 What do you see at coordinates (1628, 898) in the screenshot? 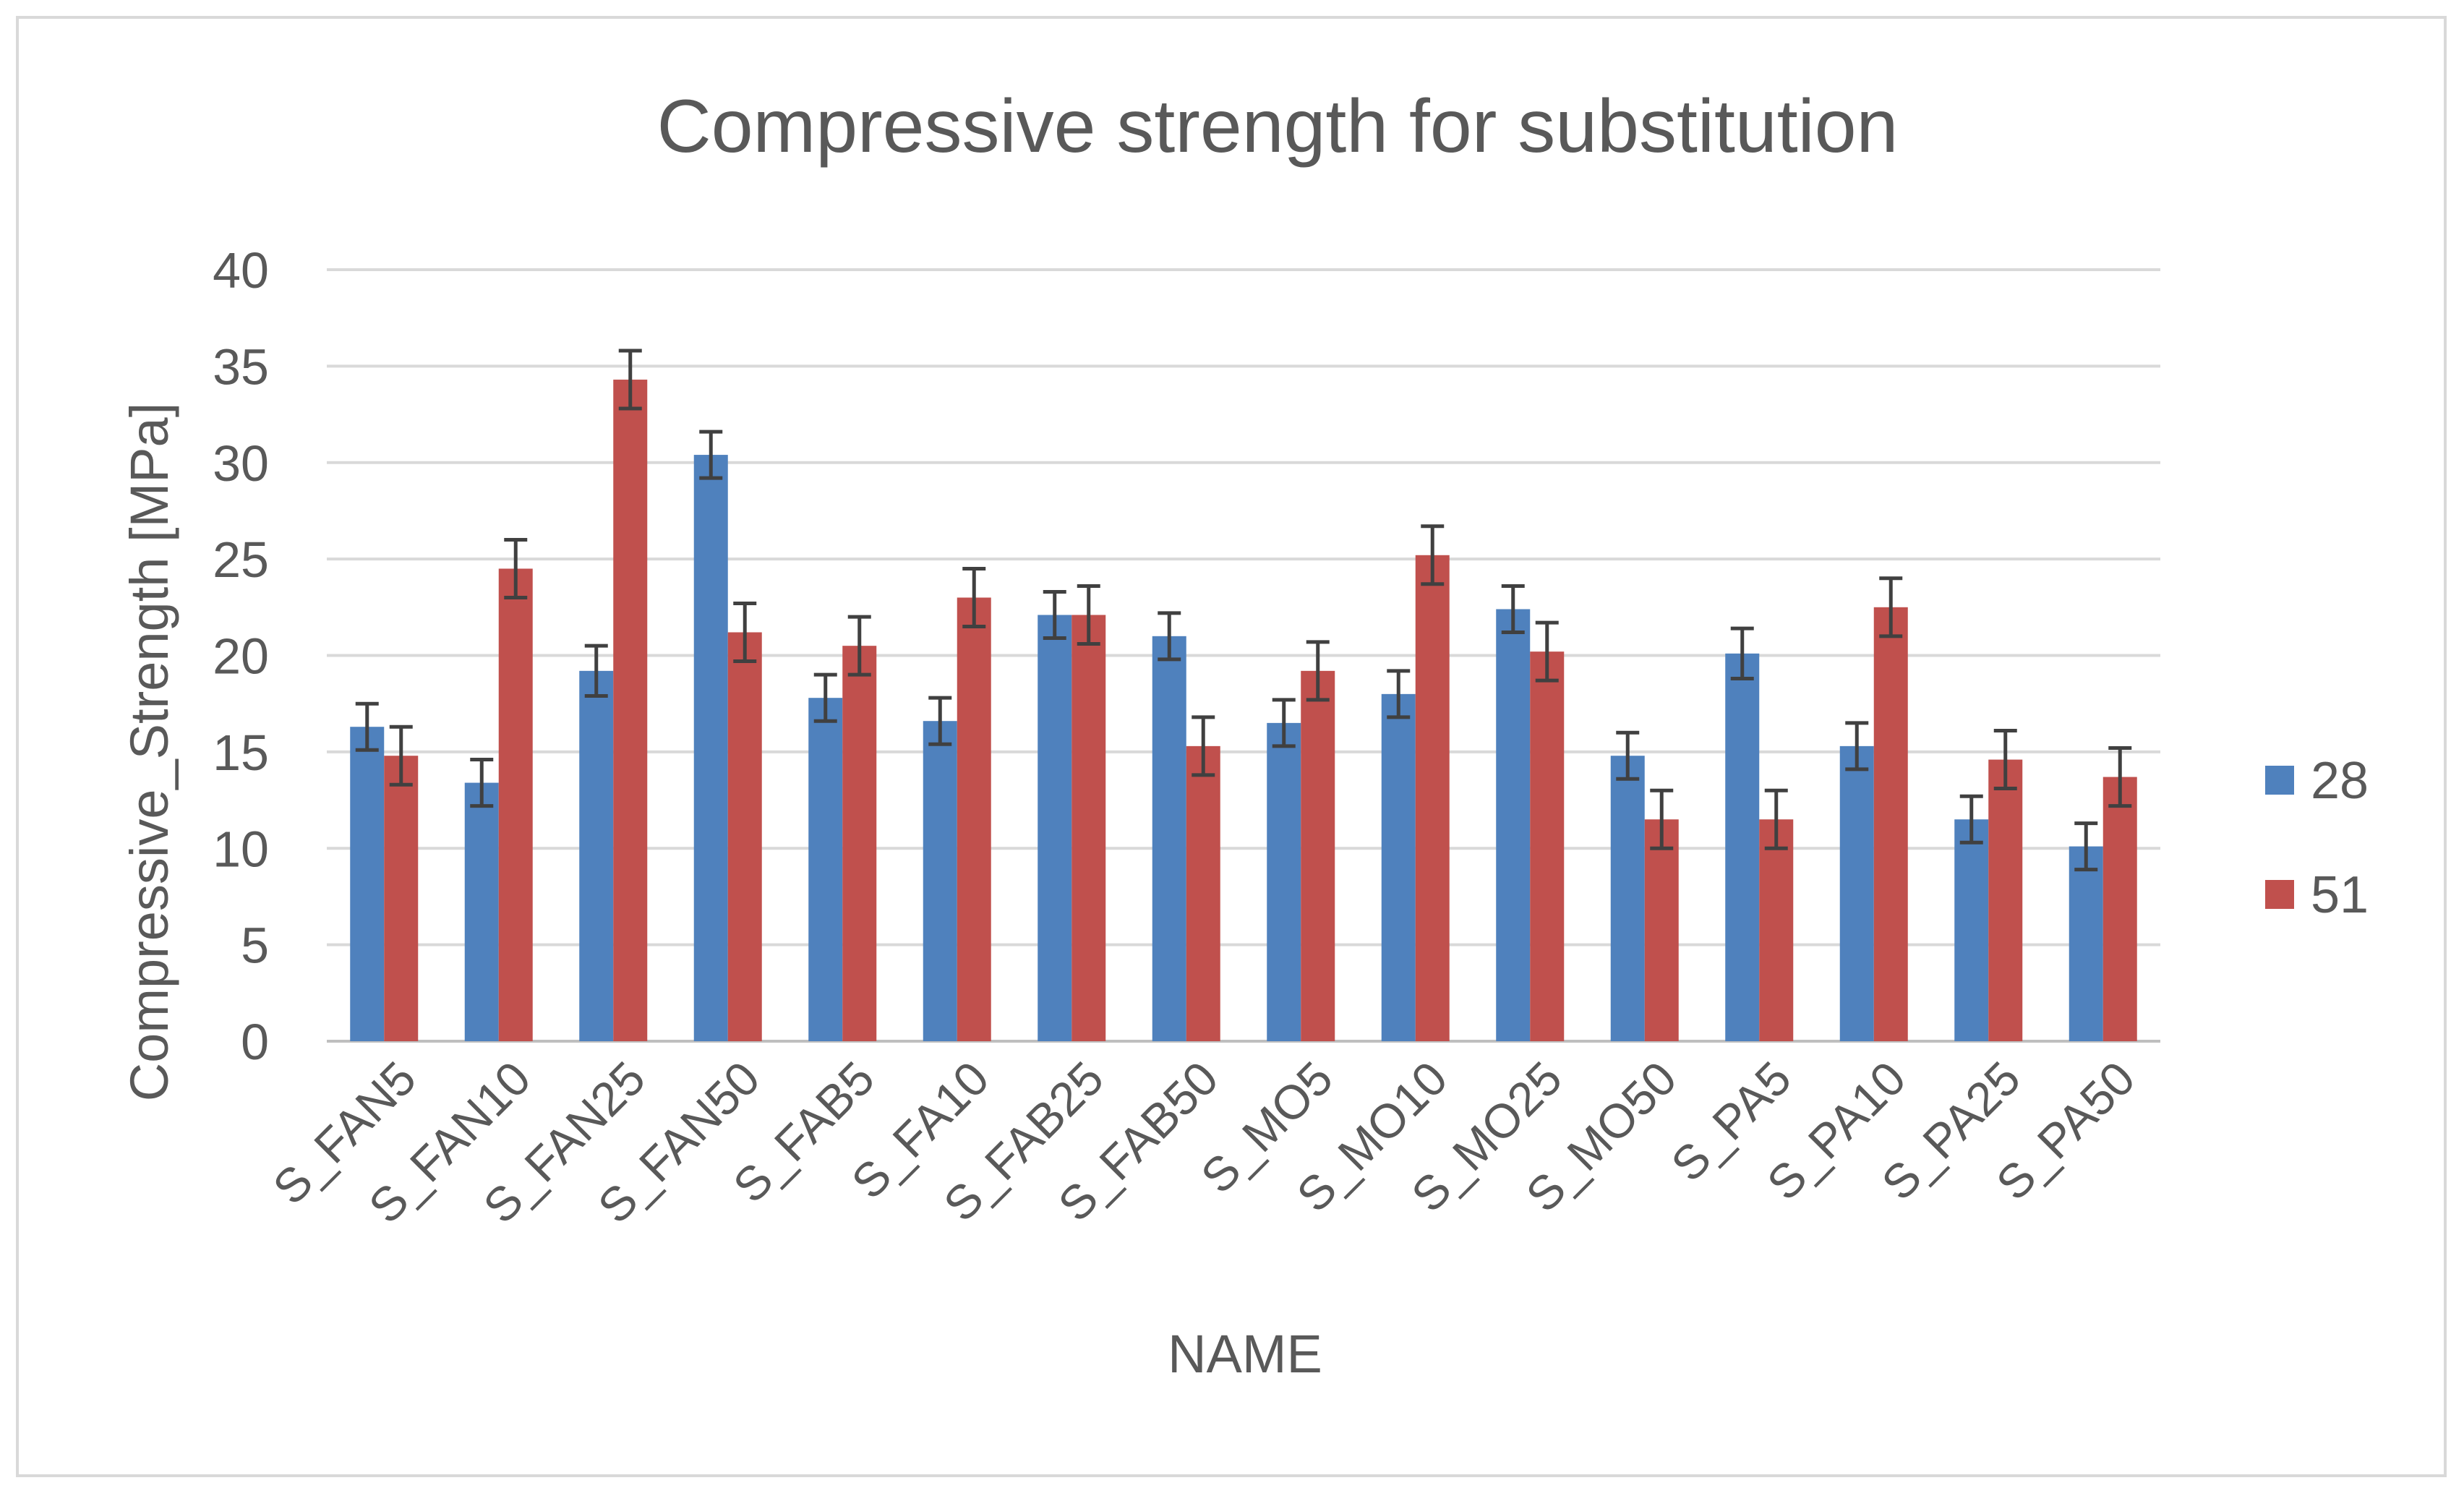
I see `bar-series-28-S_MO50` at bounding box center [1628, 898].